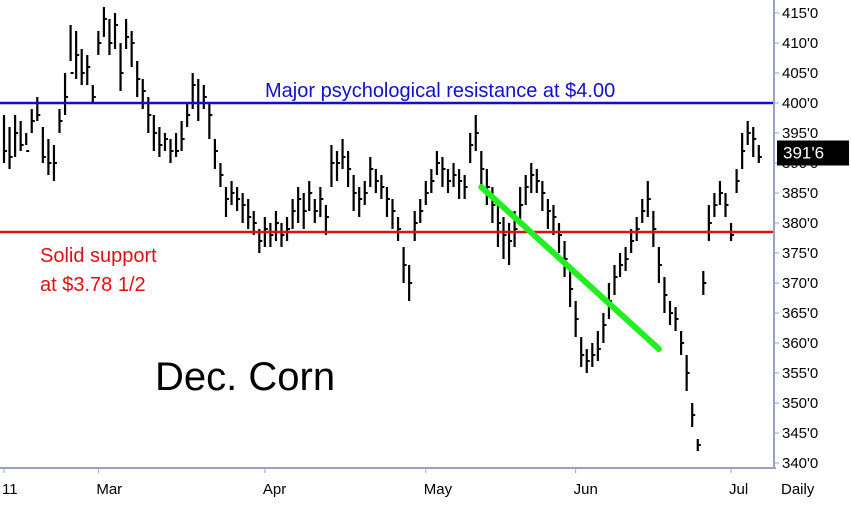 The width and height of the screenshot is (851, 505). Describe the element at coordinates (803, 153) in the screenshot. I see `last-price-label: 391'6` at that location.